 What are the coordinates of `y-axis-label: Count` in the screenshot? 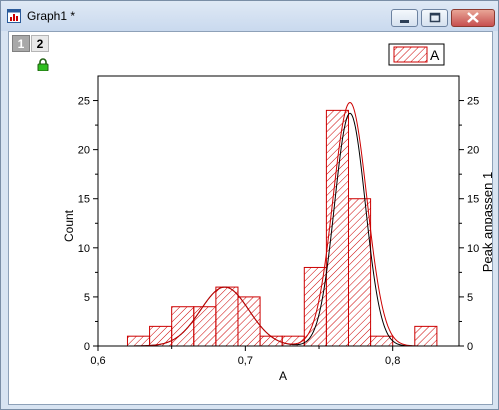 It's located at (69, 225).